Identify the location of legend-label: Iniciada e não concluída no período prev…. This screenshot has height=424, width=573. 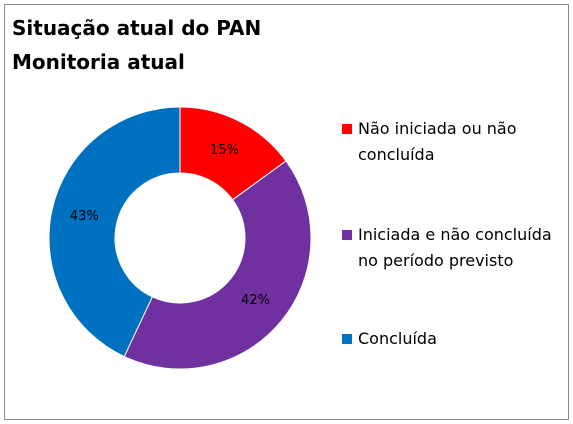
(455, 247).